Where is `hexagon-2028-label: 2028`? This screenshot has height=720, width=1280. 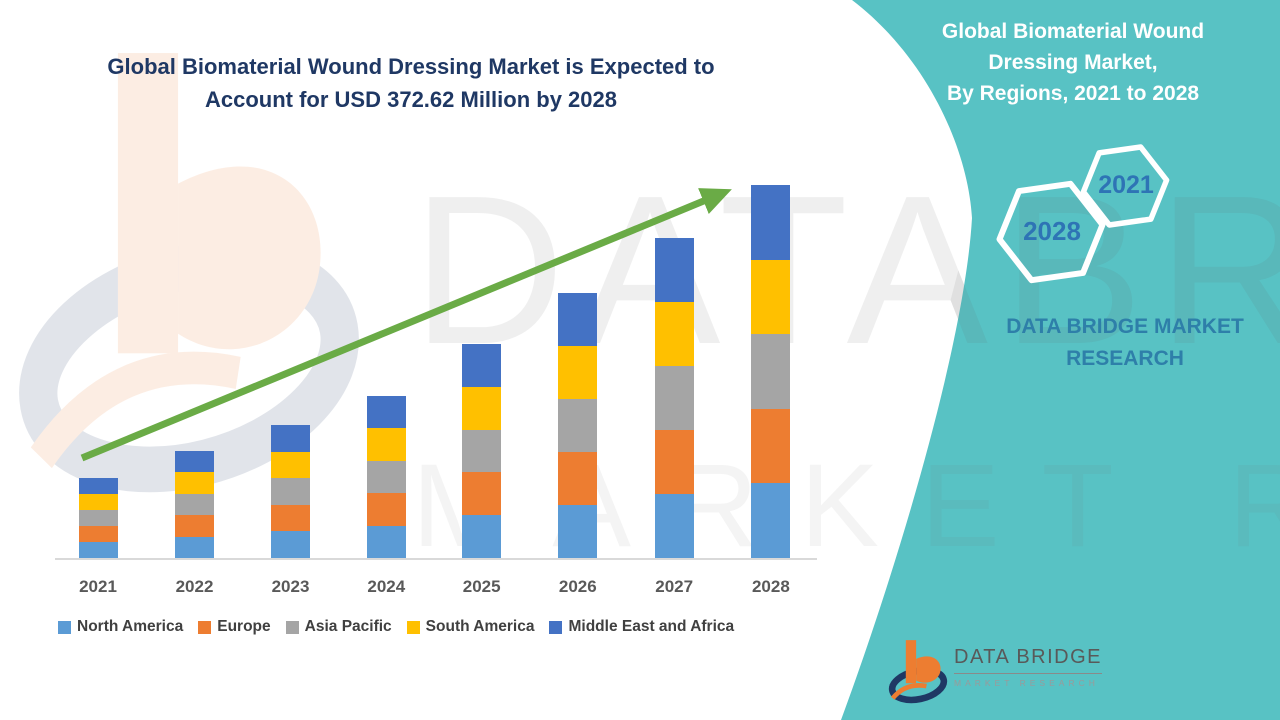 hexagon-2028-label: 2028 is located at coordinates (1052, 231).